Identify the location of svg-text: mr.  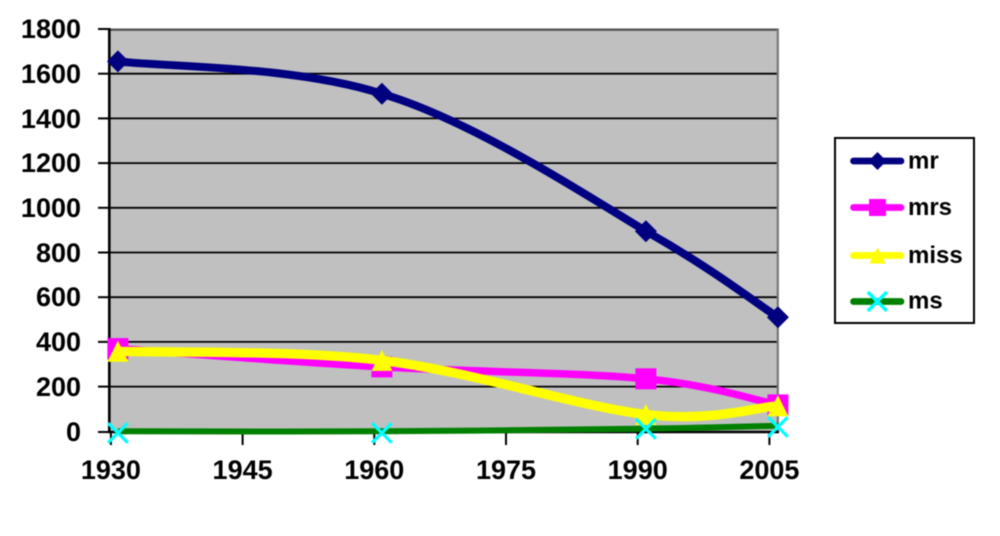
(923, 161).